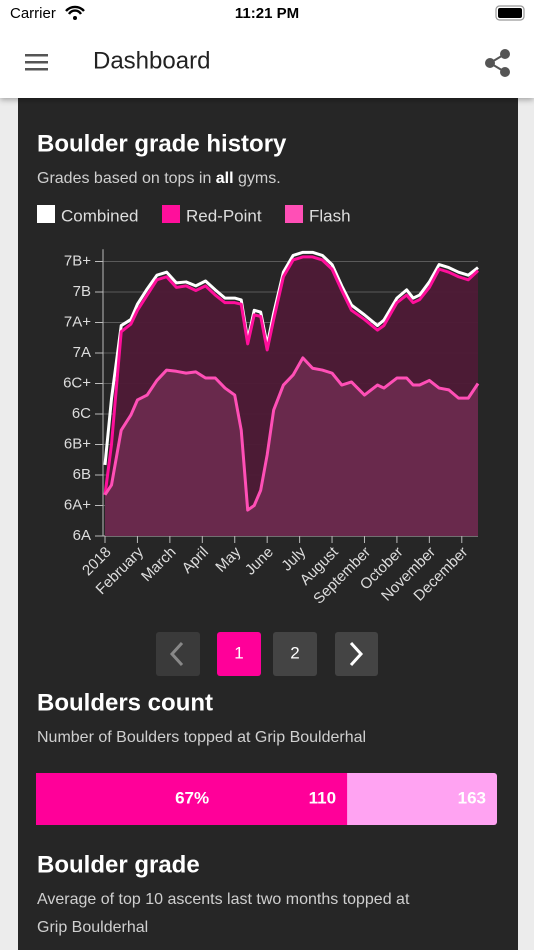 This screenshot has height=950, width=534. Describe the element at coordinates (82, 535) in the screenshot. I see `y-tick-label: 6A` at that location.